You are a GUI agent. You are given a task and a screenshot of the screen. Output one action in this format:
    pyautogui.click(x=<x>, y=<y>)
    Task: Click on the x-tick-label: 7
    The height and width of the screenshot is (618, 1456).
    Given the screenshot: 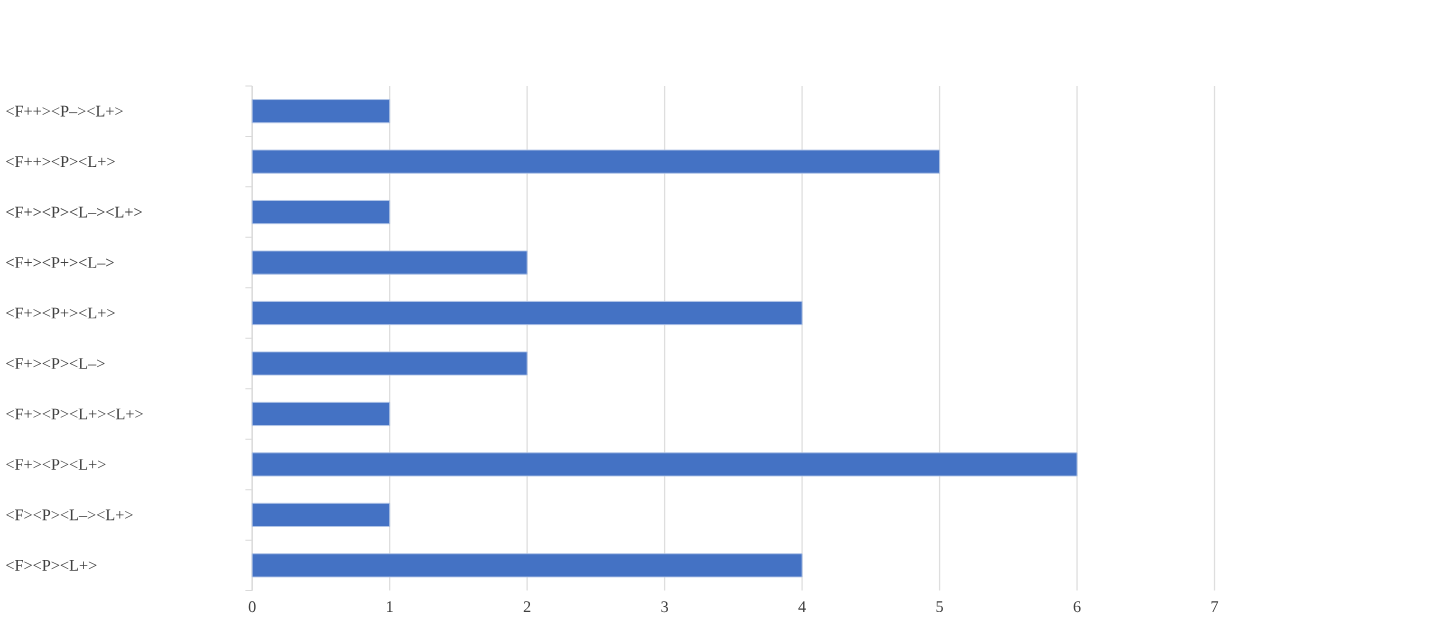 What is the action you would take?
    pyautogui.click(x=1215, y=607)
    